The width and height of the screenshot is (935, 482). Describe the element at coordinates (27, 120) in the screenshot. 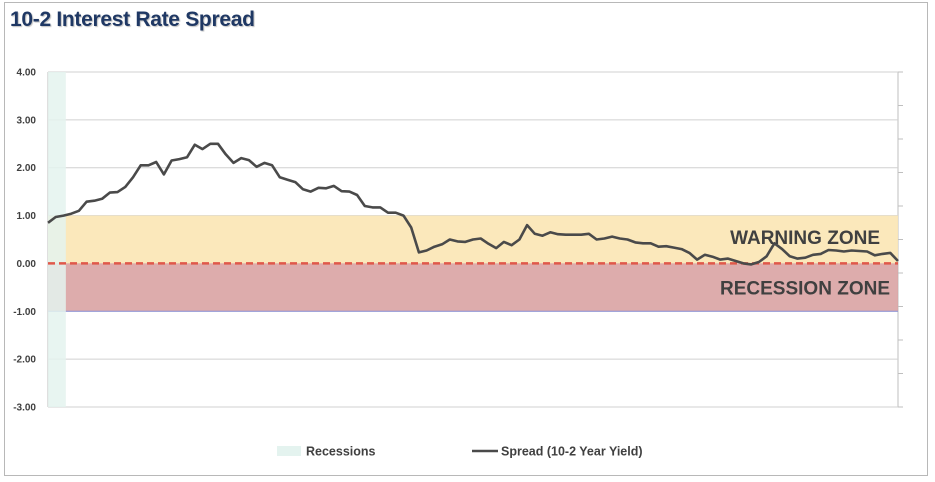

I see `y-tick-label: 3.00` at that location.